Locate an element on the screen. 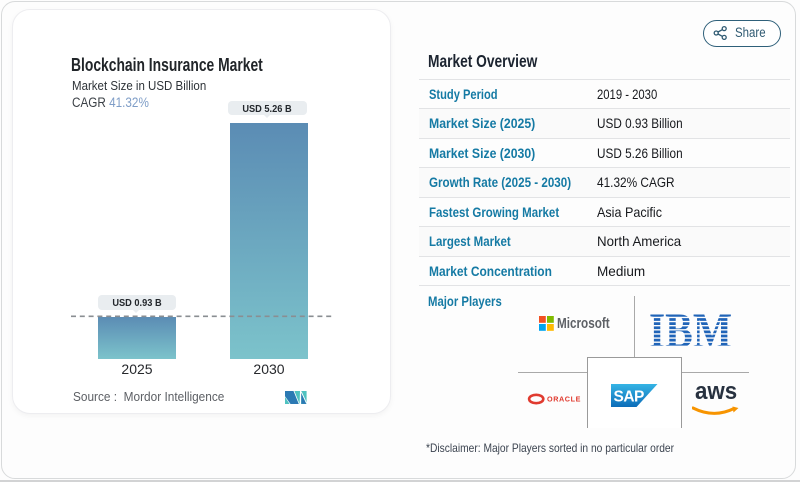 This screenshot has width=800, height=482. svg-text: ORACLE is located at coordinates (564, 398).